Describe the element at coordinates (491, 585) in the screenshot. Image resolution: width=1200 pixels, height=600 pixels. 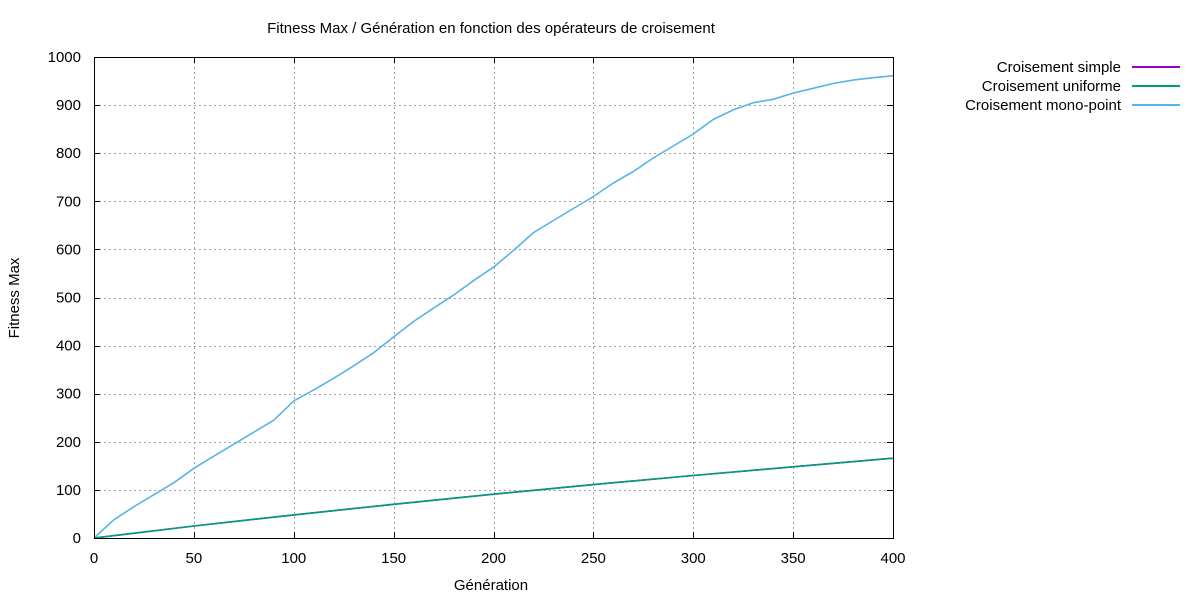
I see `x-axis-label: Génération` at that location.